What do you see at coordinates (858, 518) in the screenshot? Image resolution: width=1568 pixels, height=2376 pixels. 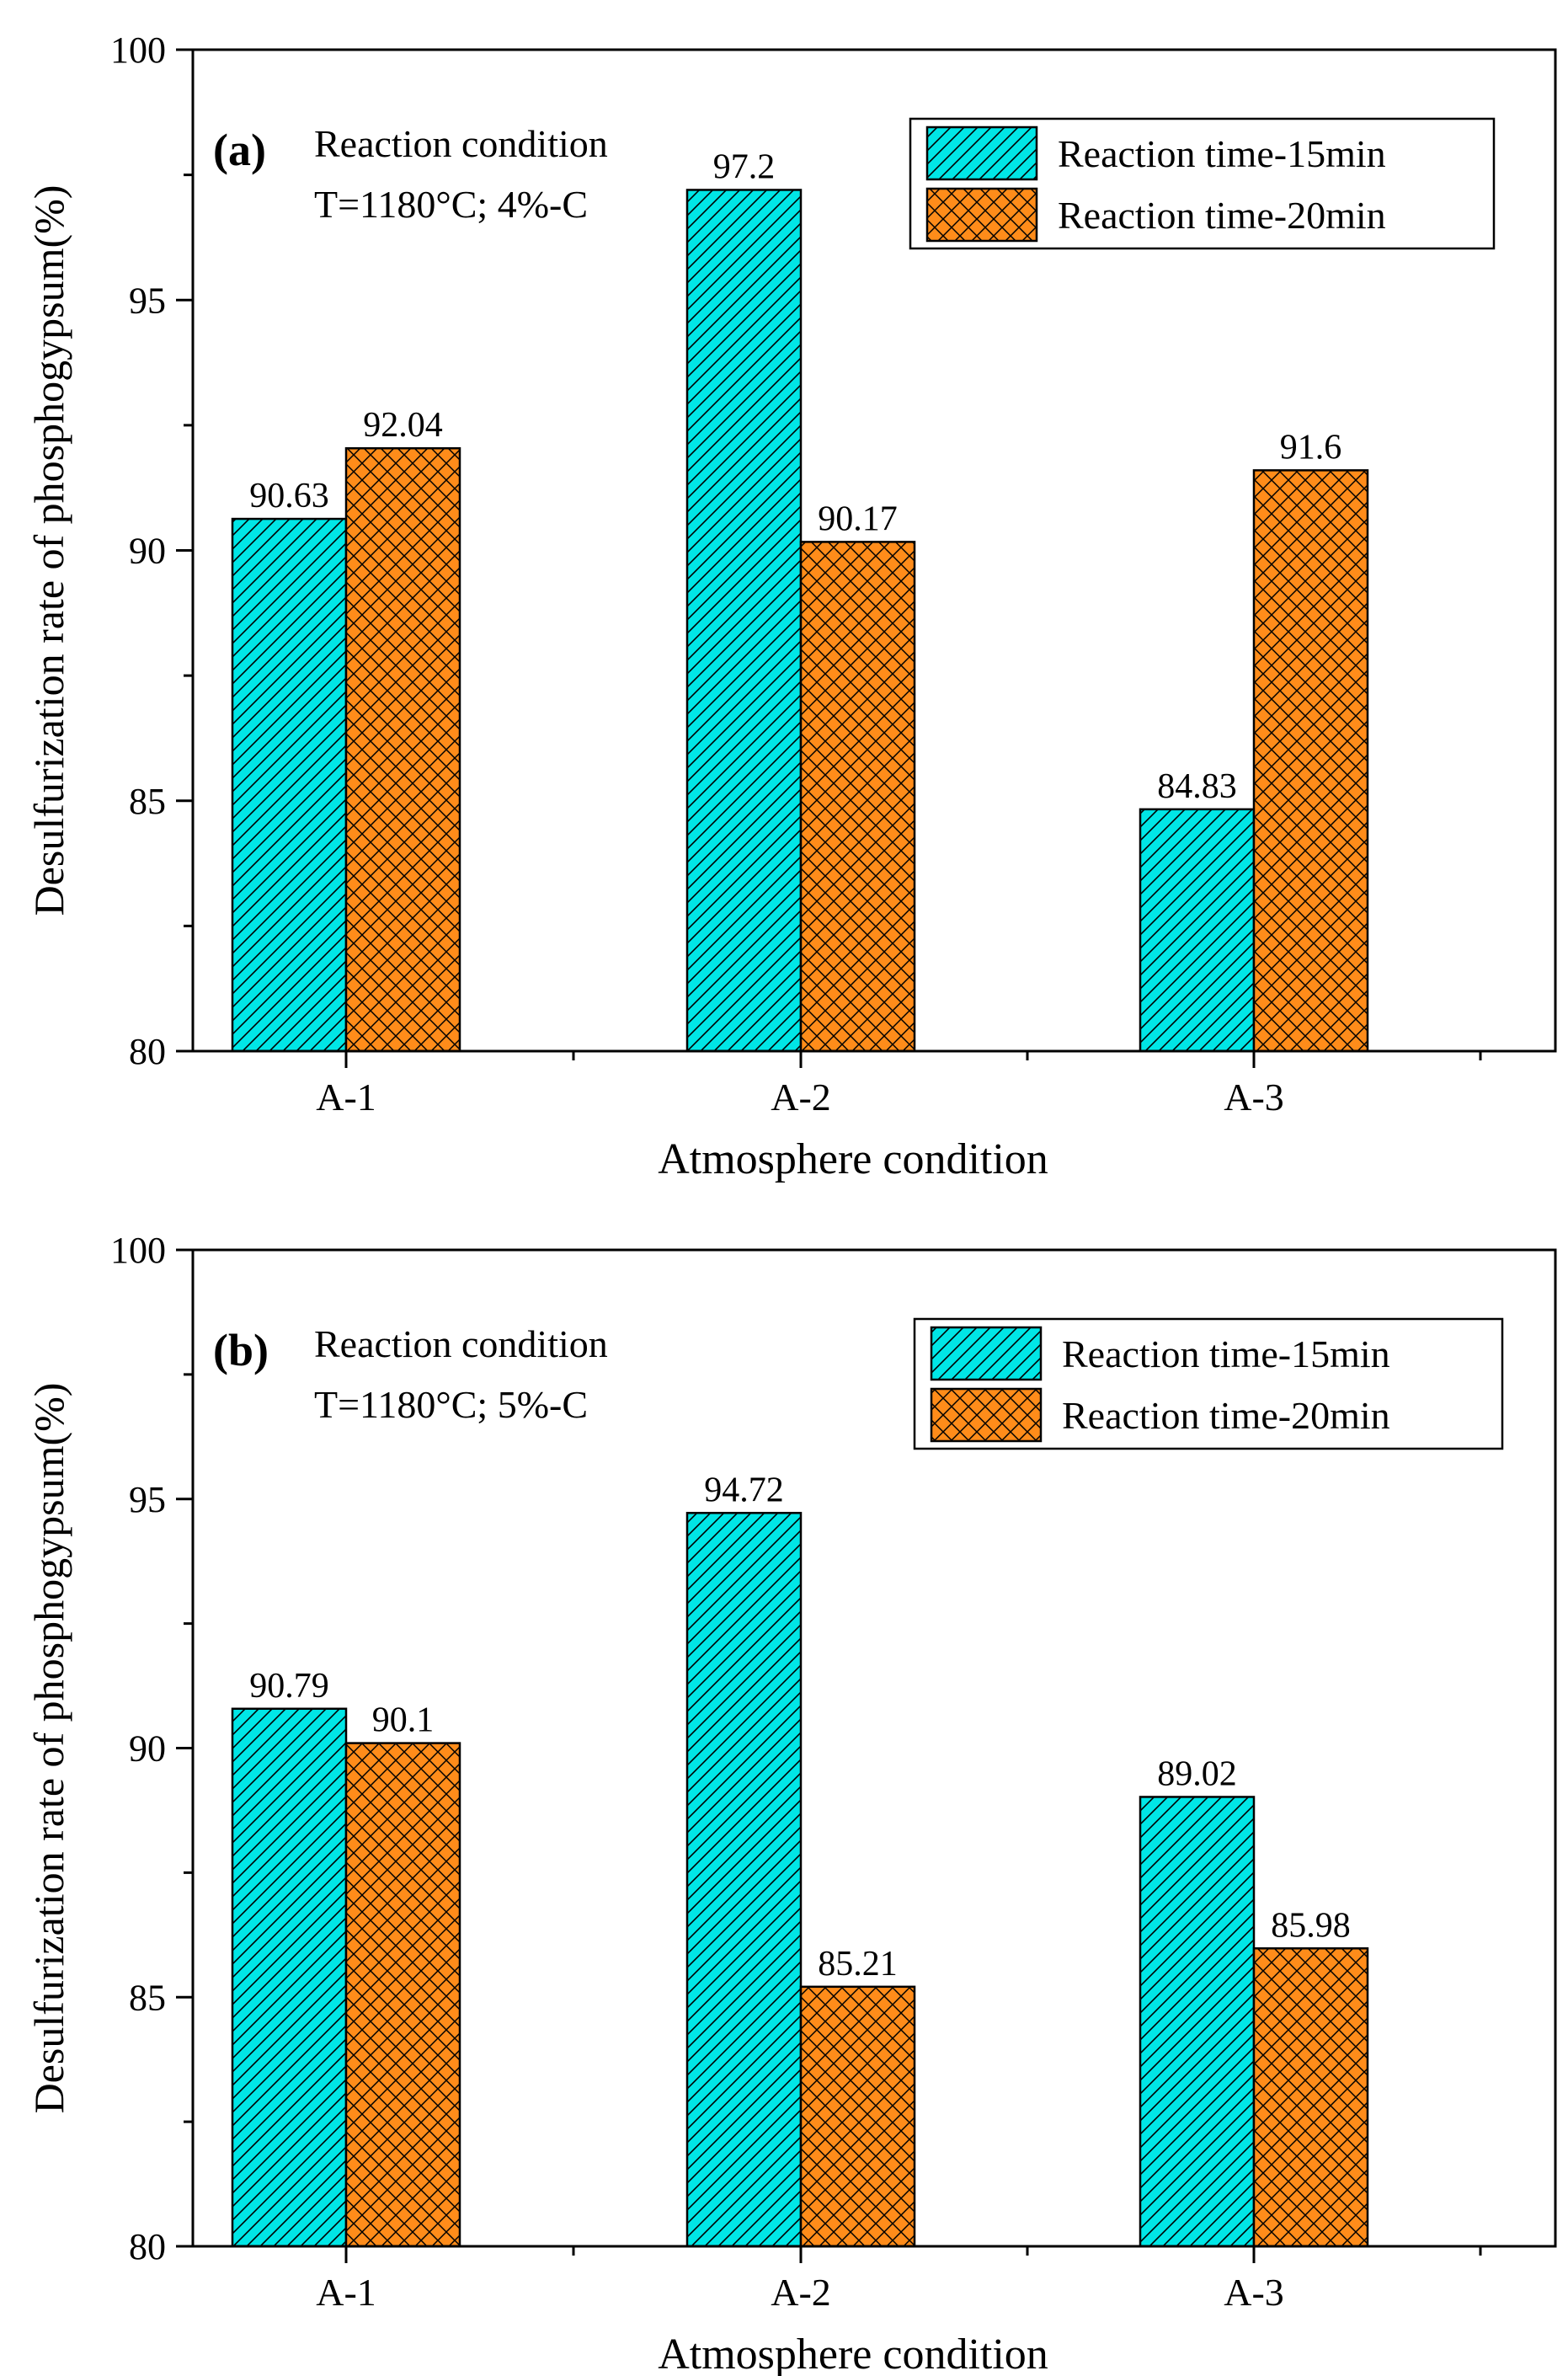 I see `data-label: 90.17` at bounding box center [858, 518].